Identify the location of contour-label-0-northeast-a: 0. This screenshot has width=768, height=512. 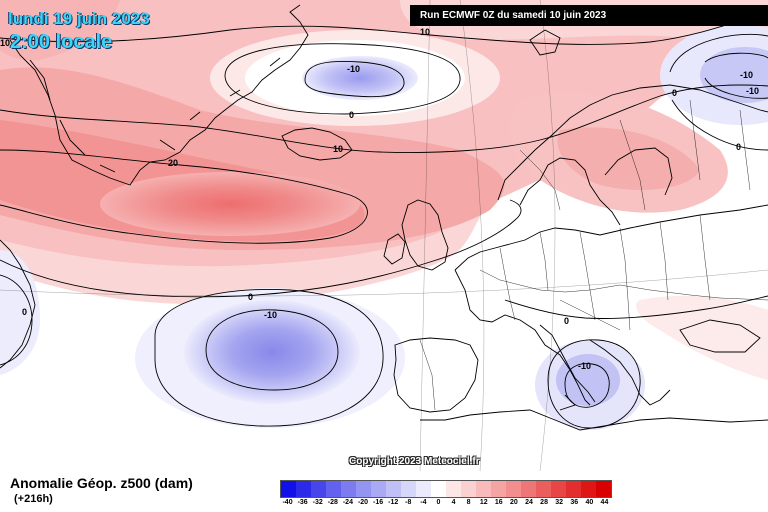
(674, 93).